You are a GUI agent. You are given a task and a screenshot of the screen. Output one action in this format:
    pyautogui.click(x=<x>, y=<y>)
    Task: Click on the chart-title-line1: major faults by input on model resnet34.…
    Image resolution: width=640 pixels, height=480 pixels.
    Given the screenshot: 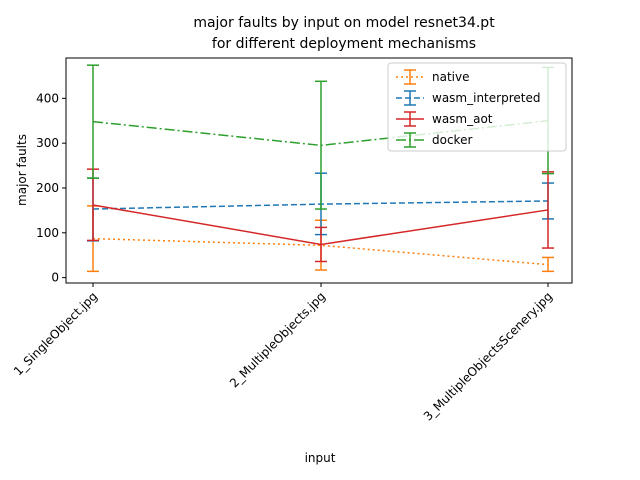 What is the action you would take?
    pyautogui.click(x=344, y=23)
    